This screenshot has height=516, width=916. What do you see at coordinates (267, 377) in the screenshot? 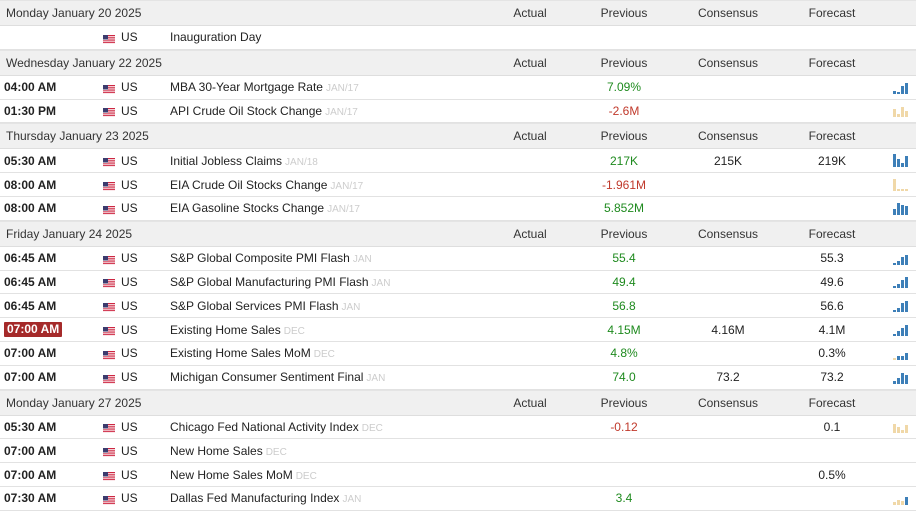
I see `event-name-link: Michigan Consumer Sentiment Final` at bounding box center [267, 377].